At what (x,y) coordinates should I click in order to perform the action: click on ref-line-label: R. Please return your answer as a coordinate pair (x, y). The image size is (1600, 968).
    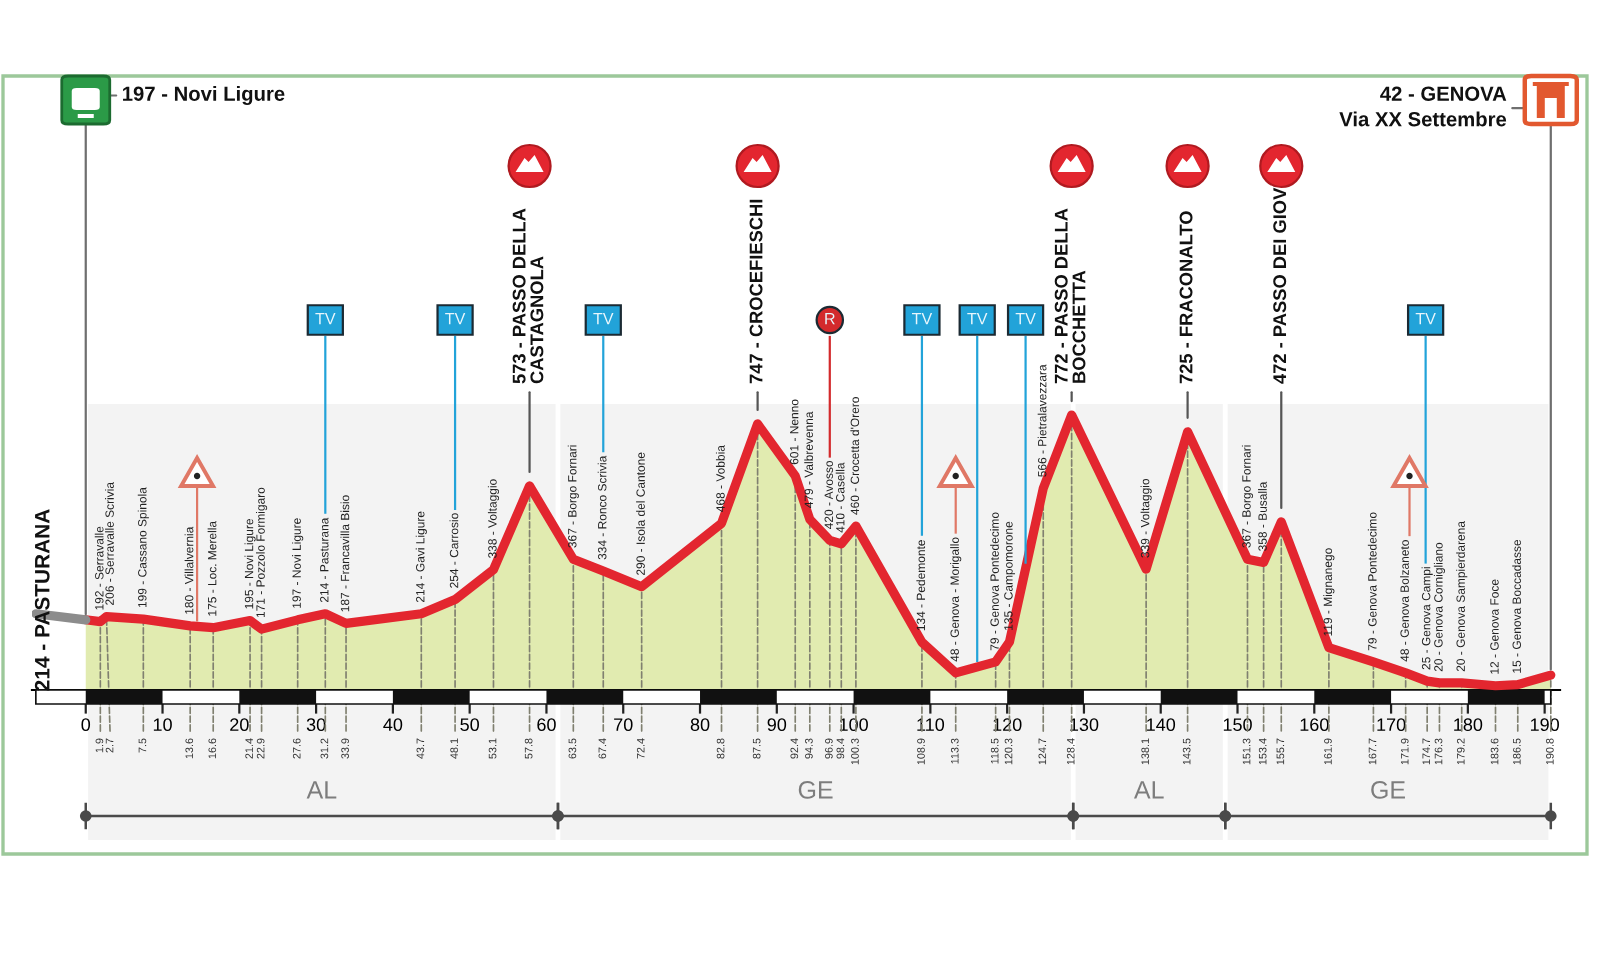
    Looking at the image, I should click on (830, 319).